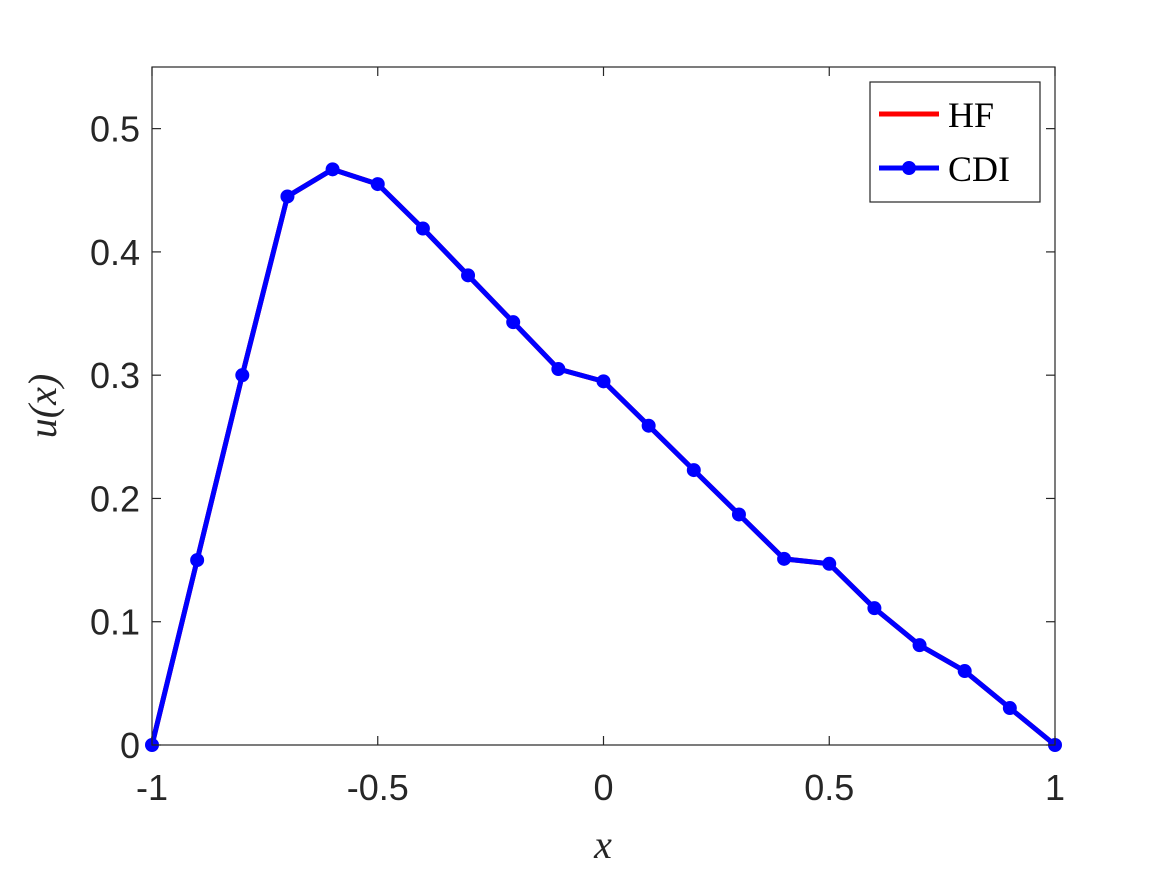 This screenshot has width=1167, height=875. Describe the element at coordinates (115, 375) in the screenshot. I see `y-tick-label: 0.3` at that location.